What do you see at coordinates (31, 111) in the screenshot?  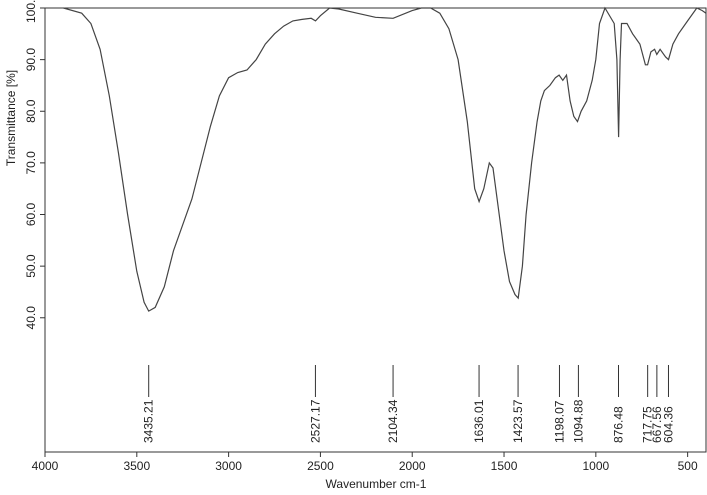 I see `y-tick-label: 80.0` at bounding box center [31, 111].